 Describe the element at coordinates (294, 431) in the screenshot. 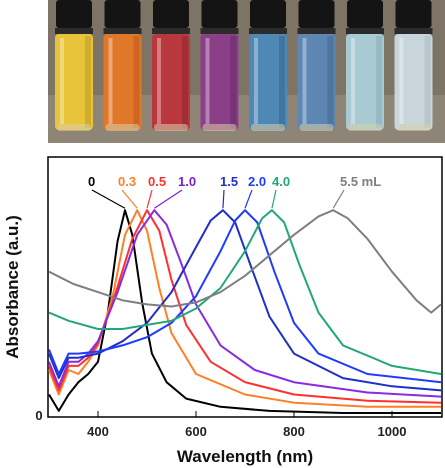

I see `x-tick-label: 800` at that location.